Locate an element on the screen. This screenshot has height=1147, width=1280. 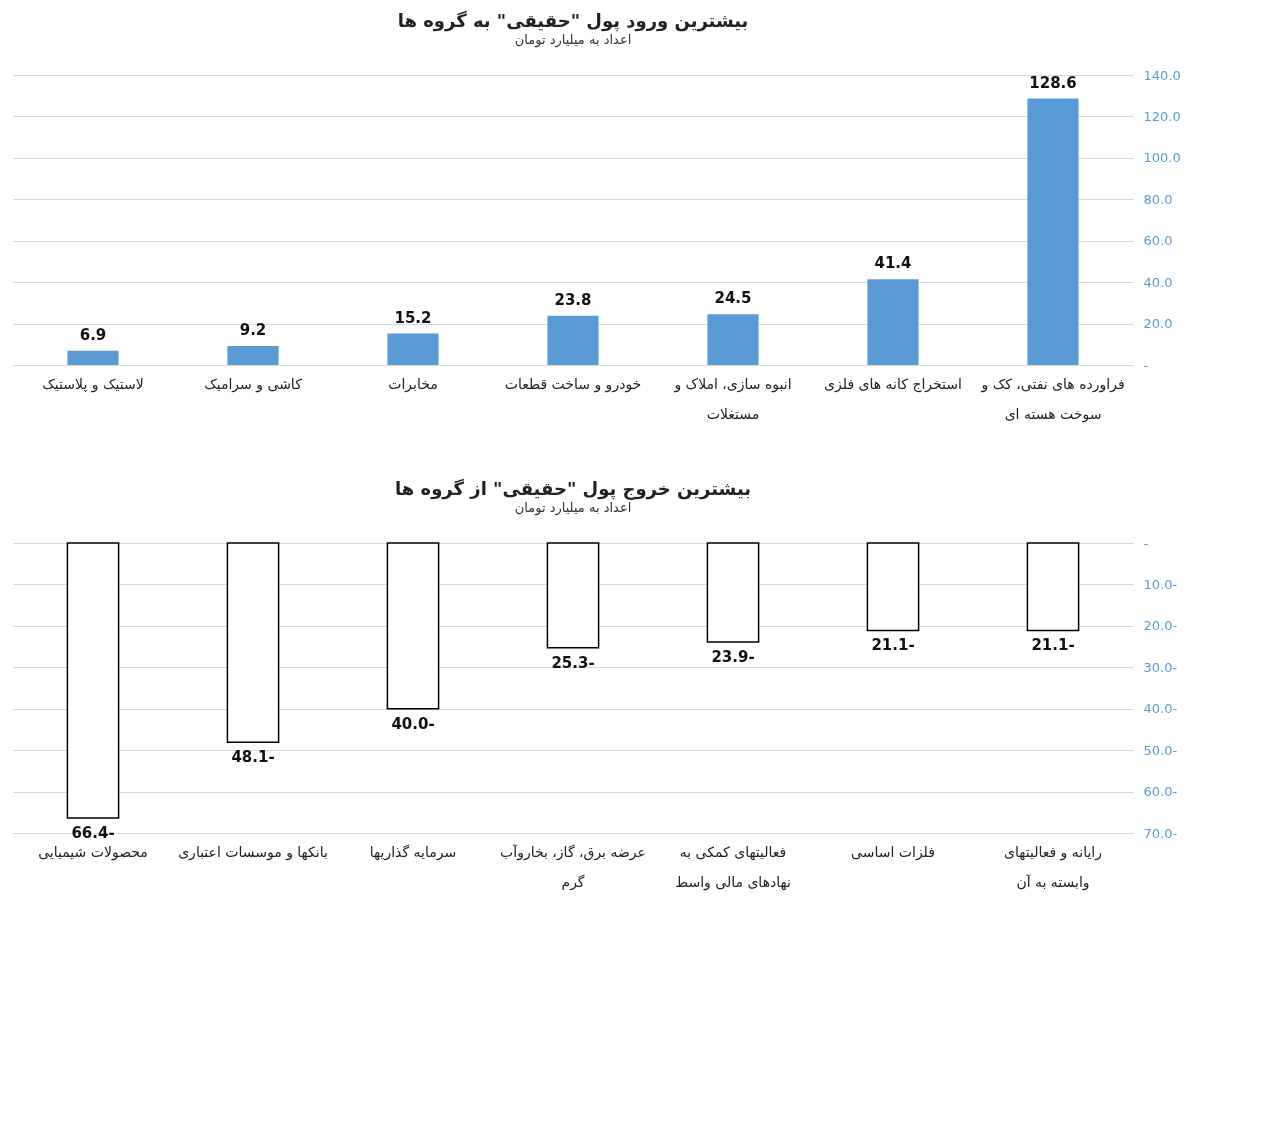
y-tick-label: 40.0 is located at coordinates (1158, 282).